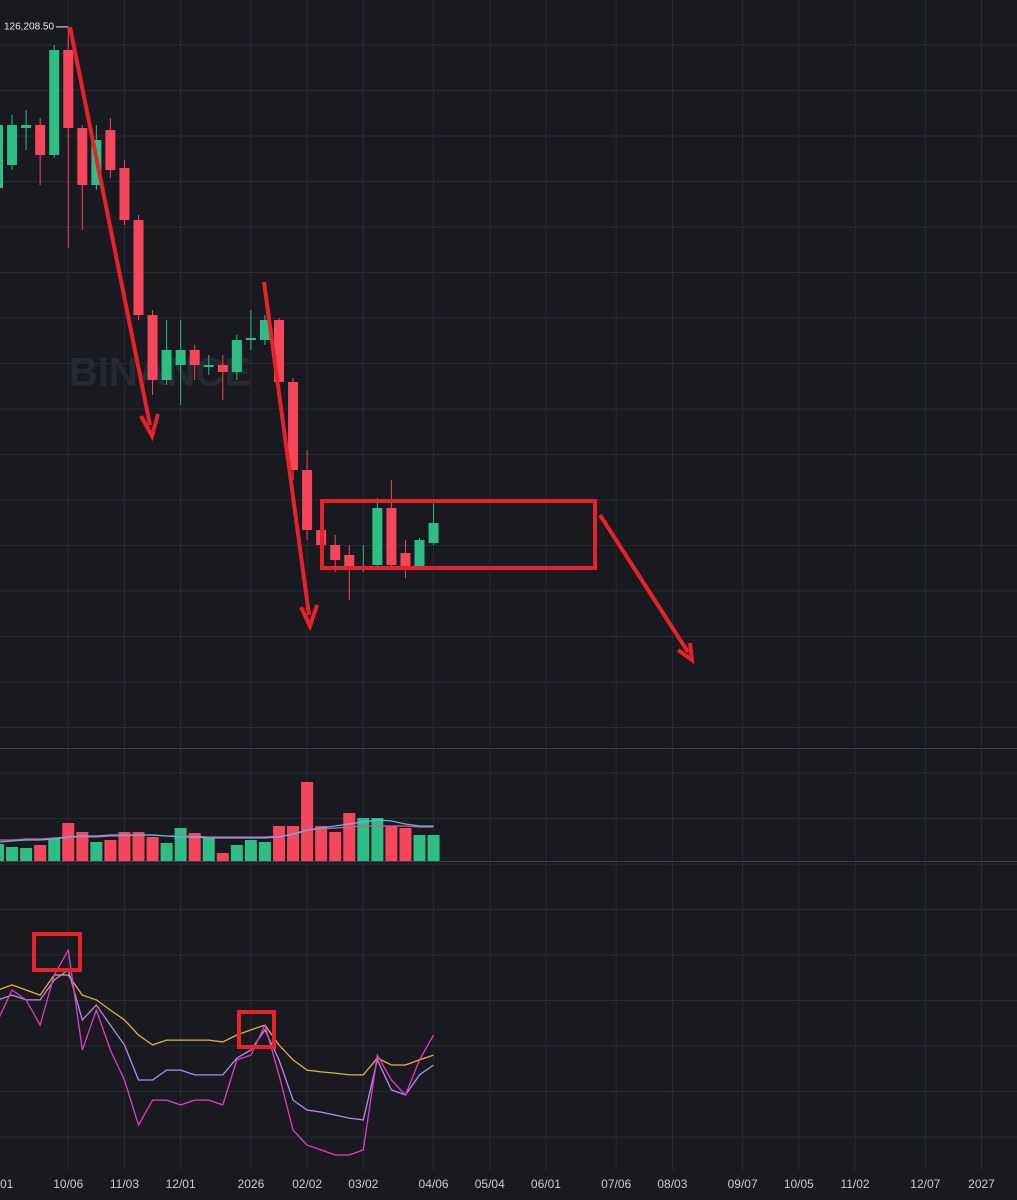 The height and width of the screenshot is (1200, 1017). Describe the element at coordinates (68, 1184) in the screenshot. I see `x-tick-label: 10/06` at that location.